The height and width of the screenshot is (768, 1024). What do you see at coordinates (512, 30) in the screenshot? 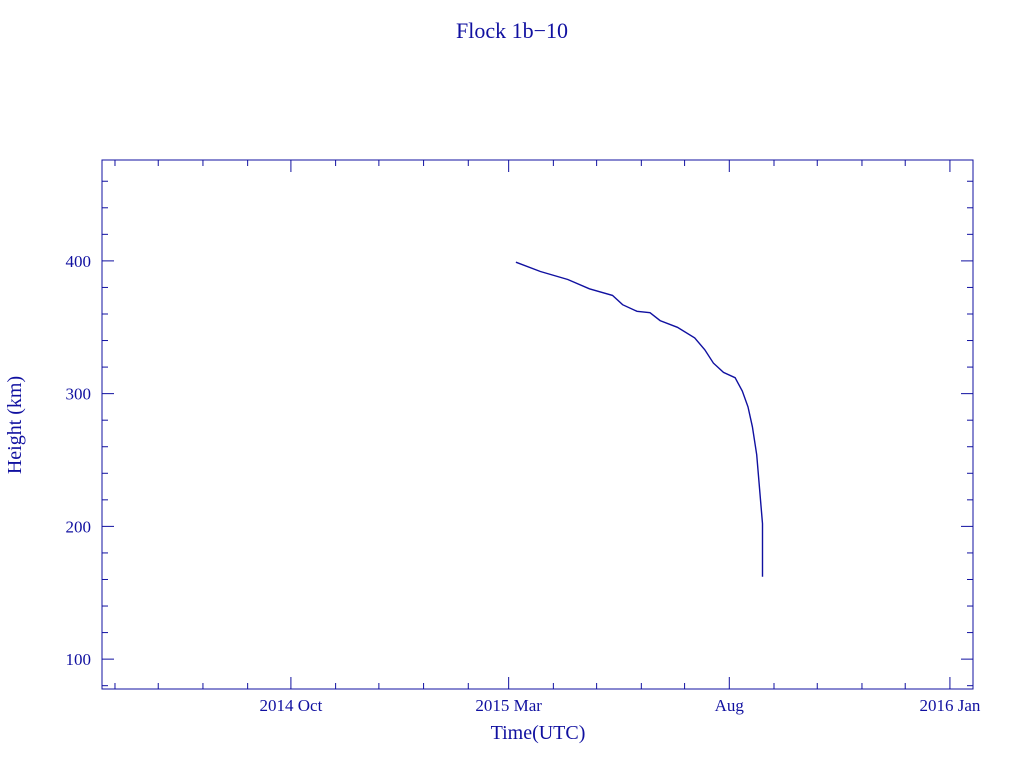
I see `chart-title: Flock 1b−10` at bounding box center [512, 30].